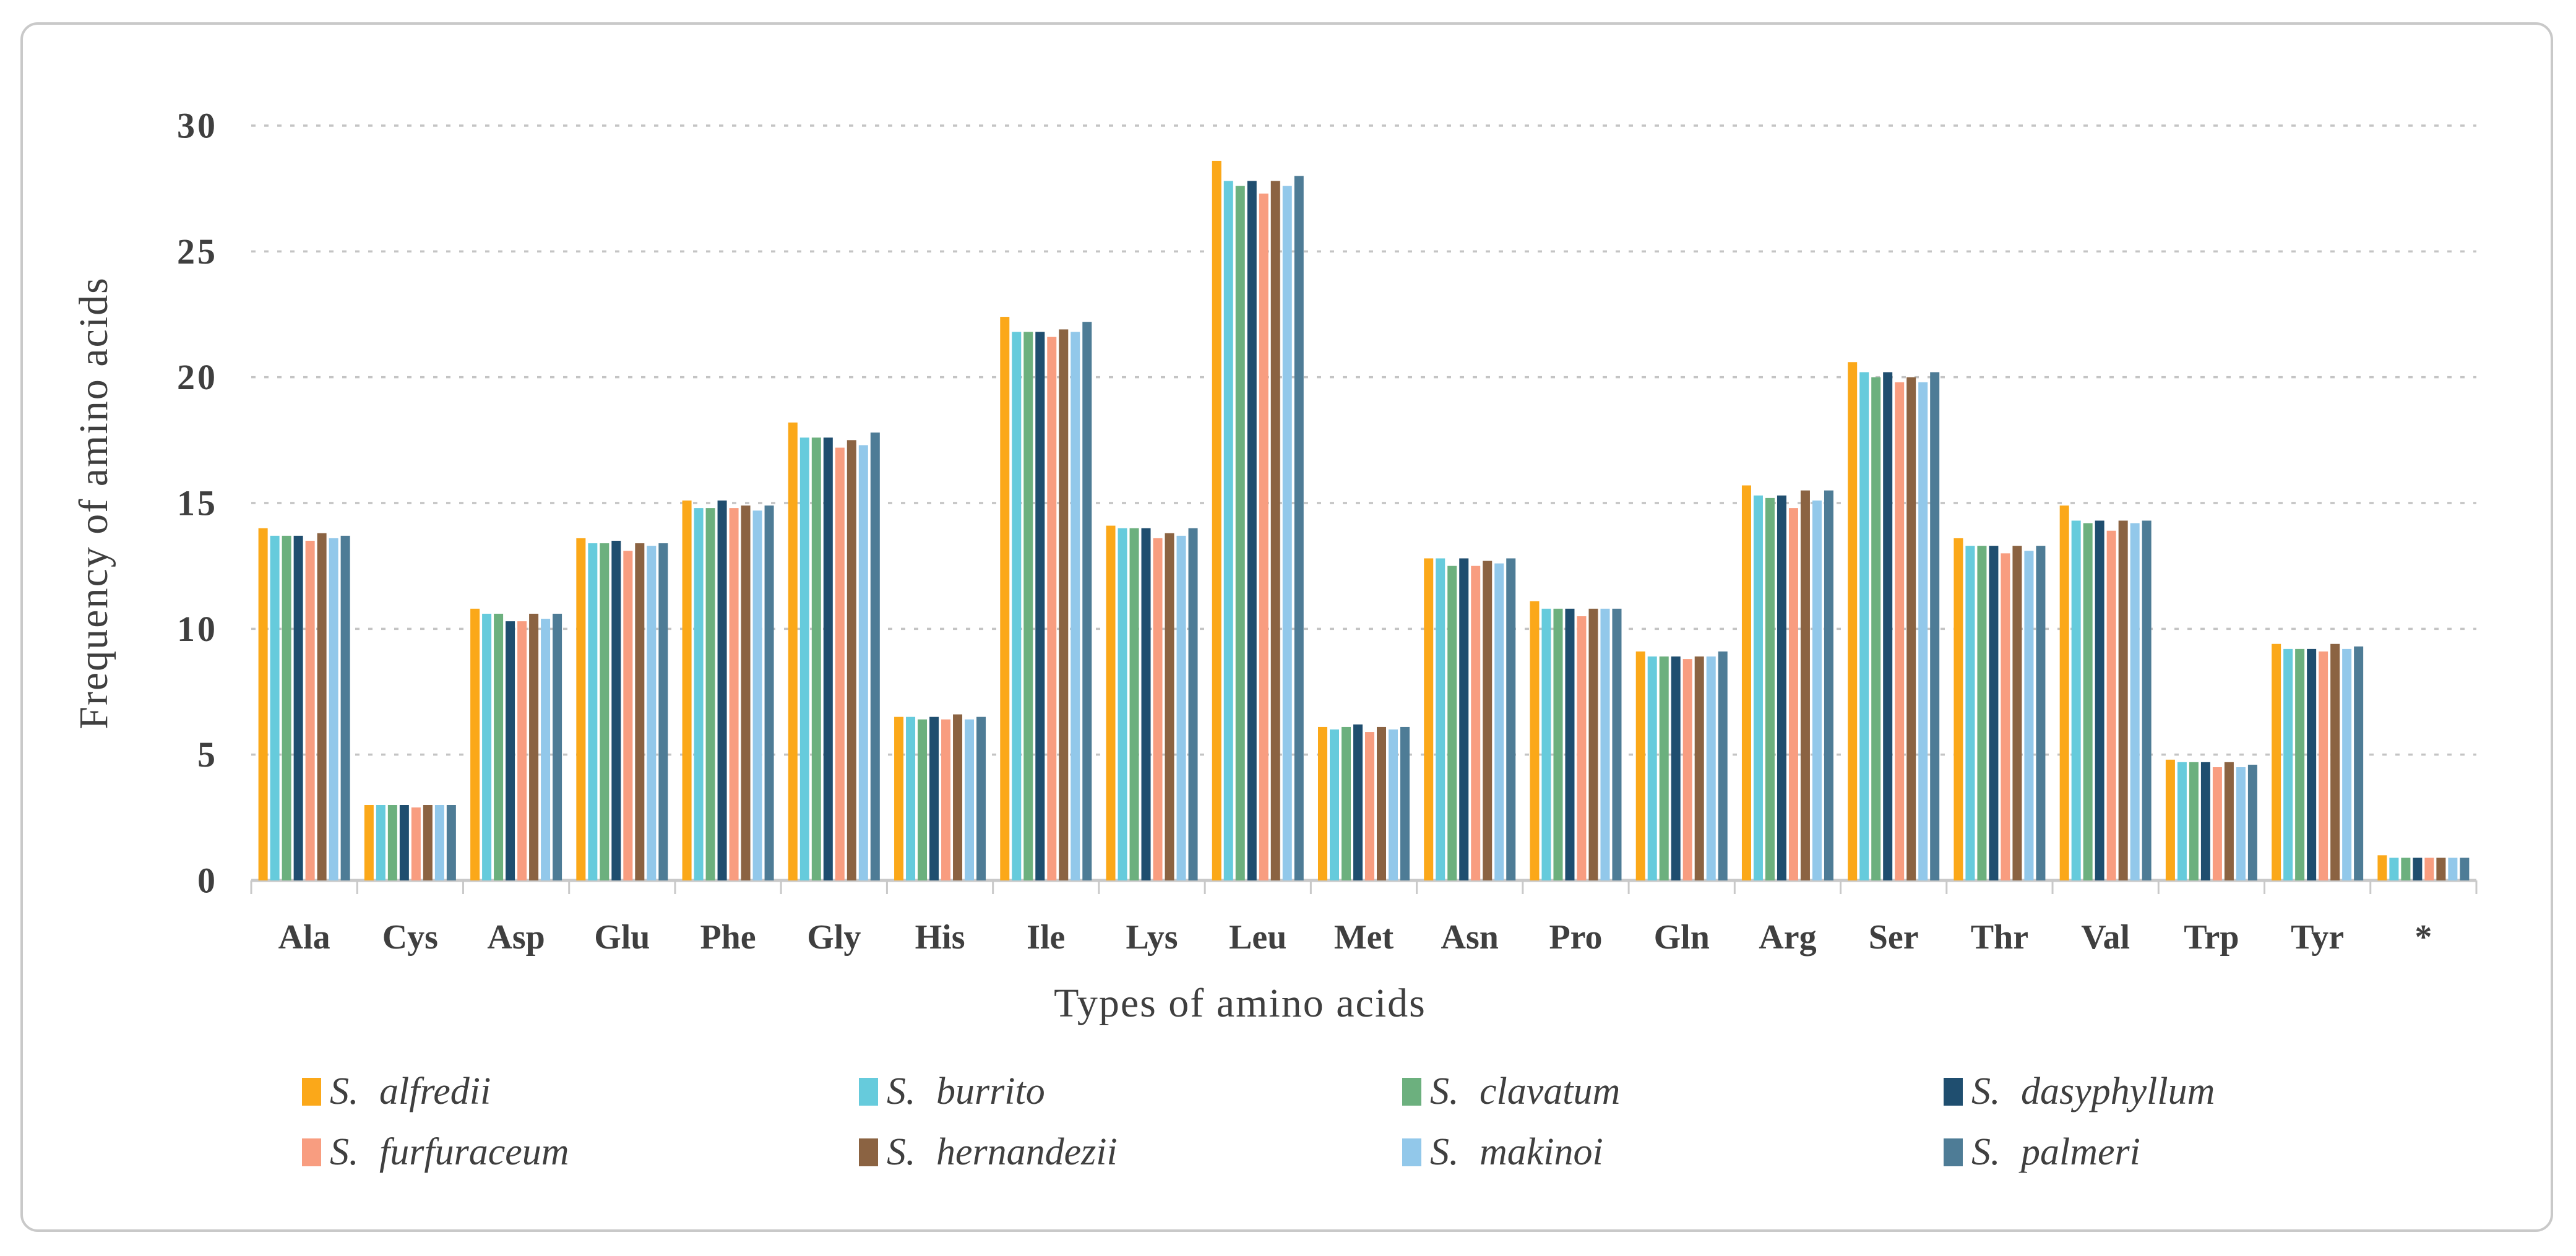 The width and height of the screenshot is (2576, 1256). I want to click on bar-s-makinoi-stop, so click(2453, 869).